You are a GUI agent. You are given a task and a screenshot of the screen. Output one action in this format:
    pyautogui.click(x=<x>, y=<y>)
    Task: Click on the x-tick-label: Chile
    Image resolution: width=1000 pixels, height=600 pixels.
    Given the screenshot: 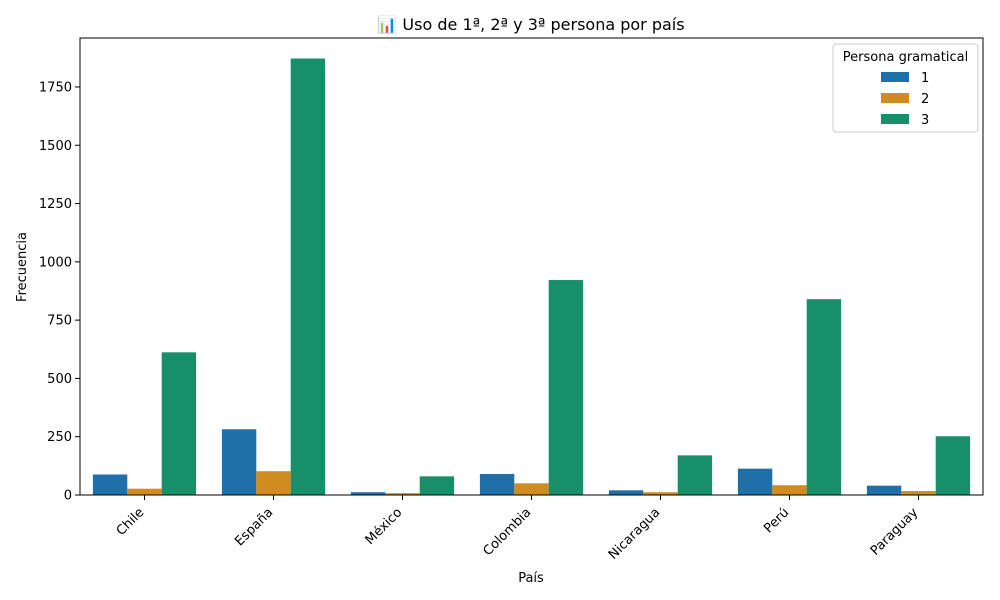 What is the action you would take?
    pyautogui.click(x=131, y=522)
    